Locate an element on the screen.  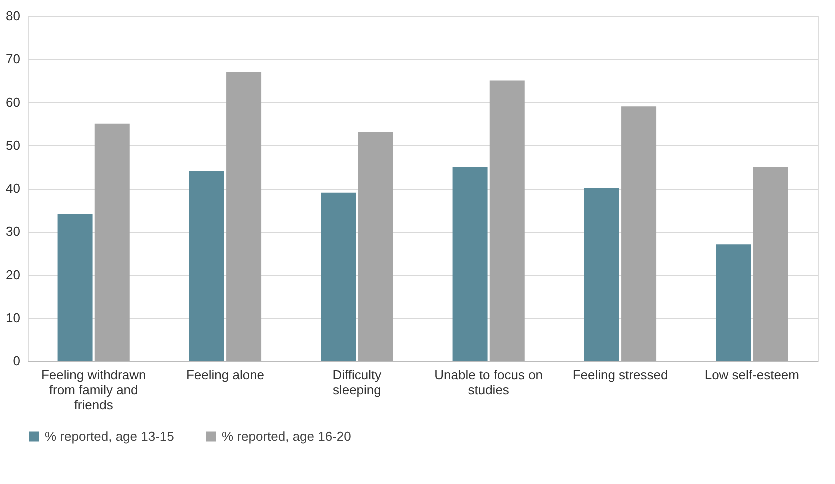
y-tick-label: 70 is located at coordinates (13, 59).